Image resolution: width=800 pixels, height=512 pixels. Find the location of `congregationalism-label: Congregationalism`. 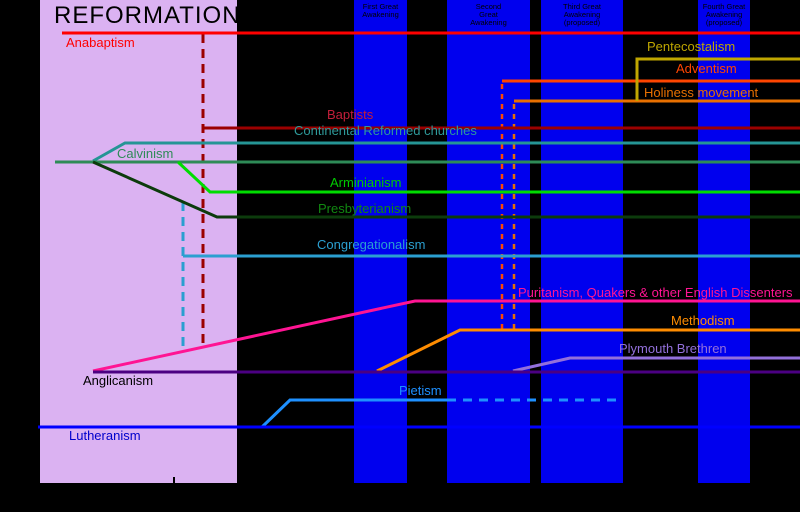

congregationalism-label: Congregationalism is located at coordinates (371, 244).